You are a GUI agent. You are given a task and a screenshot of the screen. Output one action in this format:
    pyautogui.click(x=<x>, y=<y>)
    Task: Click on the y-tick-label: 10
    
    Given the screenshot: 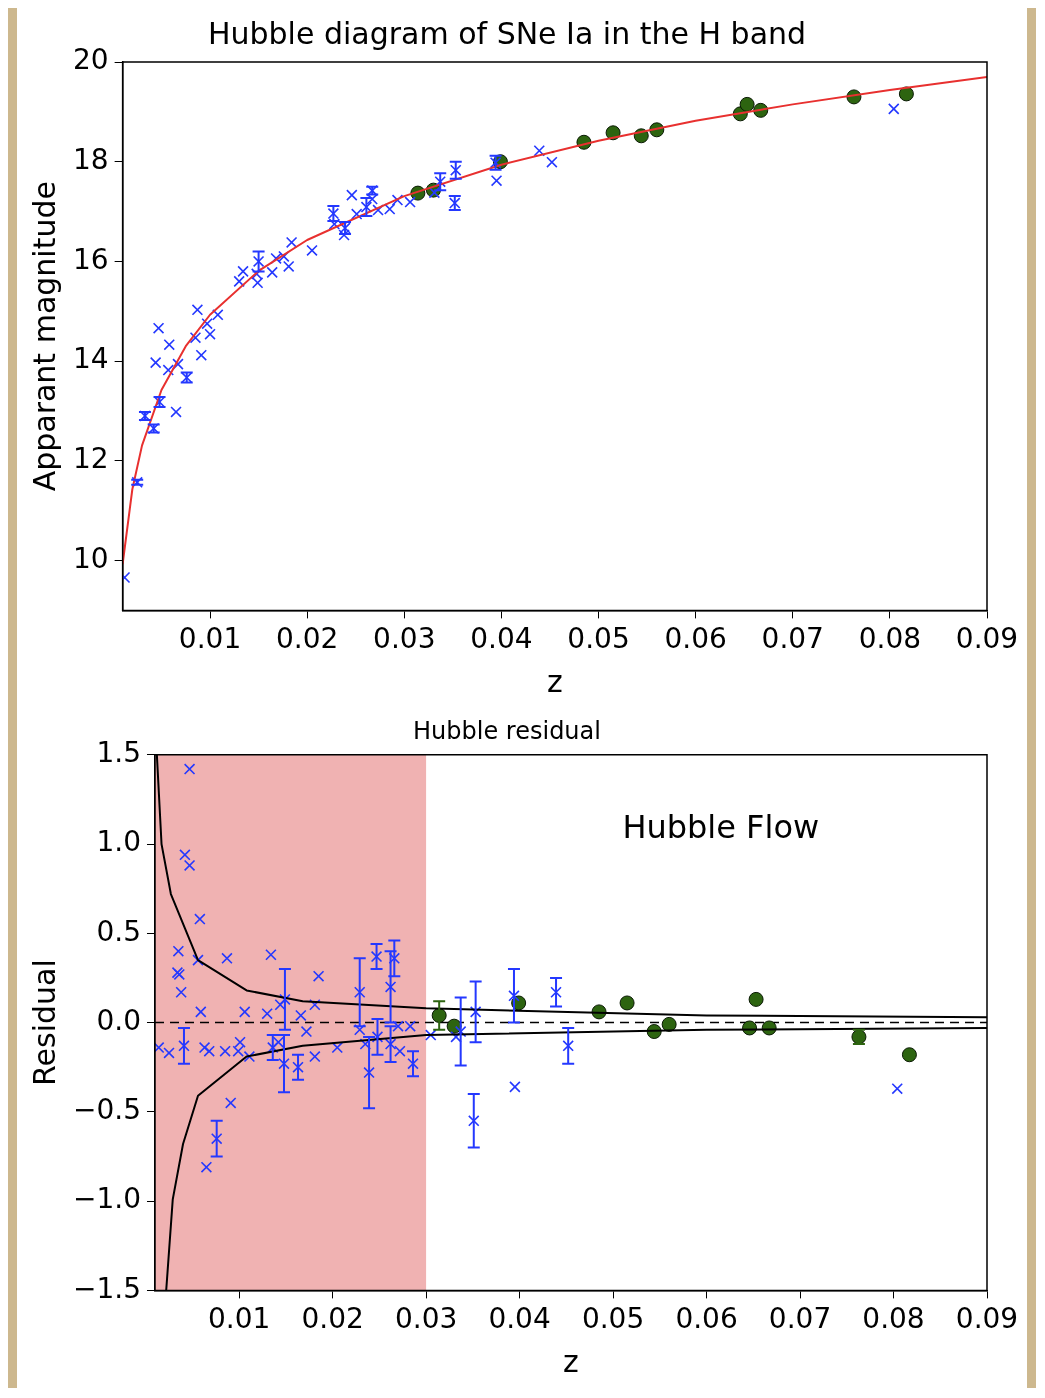 What is the action you would take?
    pyautogui.click(x=90, y=558)
    